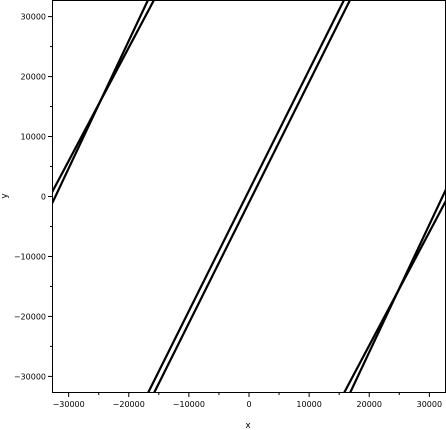  What do you see at coordinates (369, 404) in the screenshot?
I see `x-tick-label: 20000` at bounding box center [369, 404].